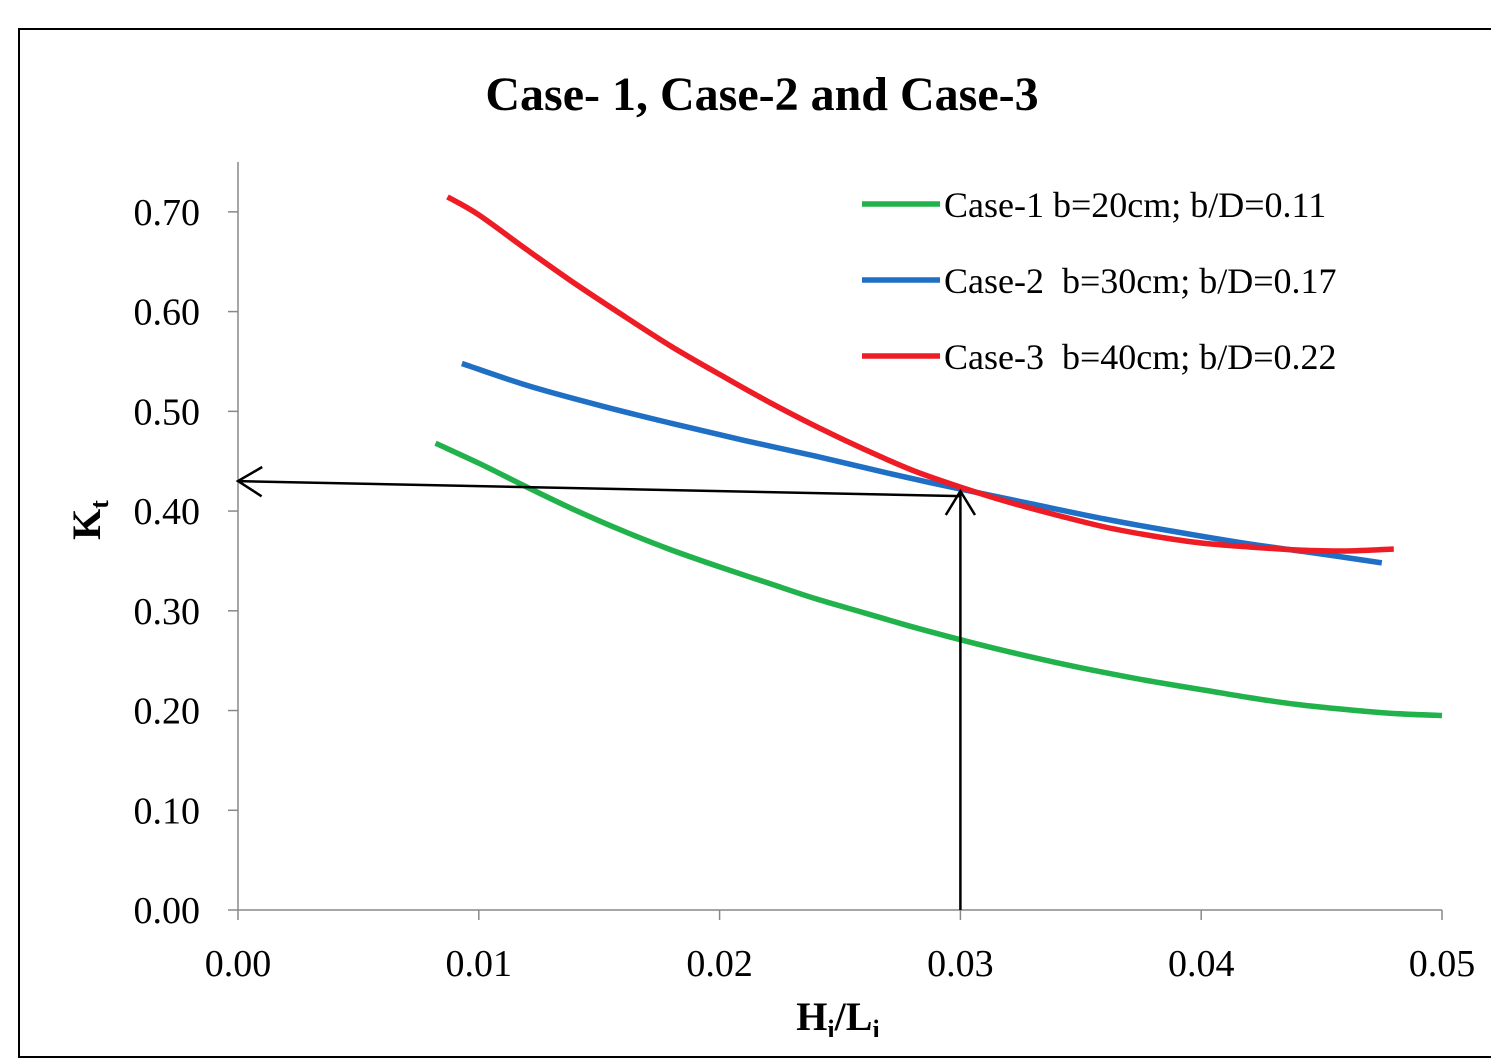  Describe the element at coordinates (238, 964) in the screenshot. I see `x-tick-label: 0.00` at that location.